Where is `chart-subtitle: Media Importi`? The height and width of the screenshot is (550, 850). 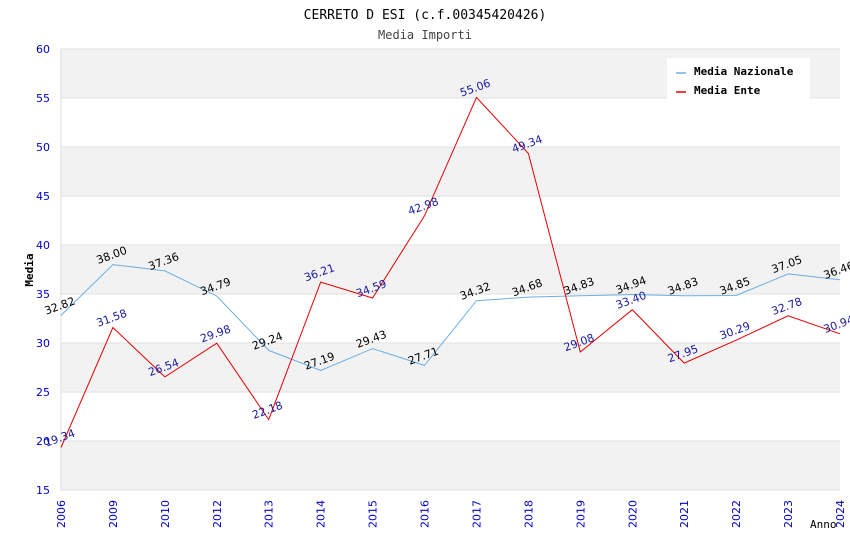
chart-subtitle: Media Importi is located at coordinates (425, 35).